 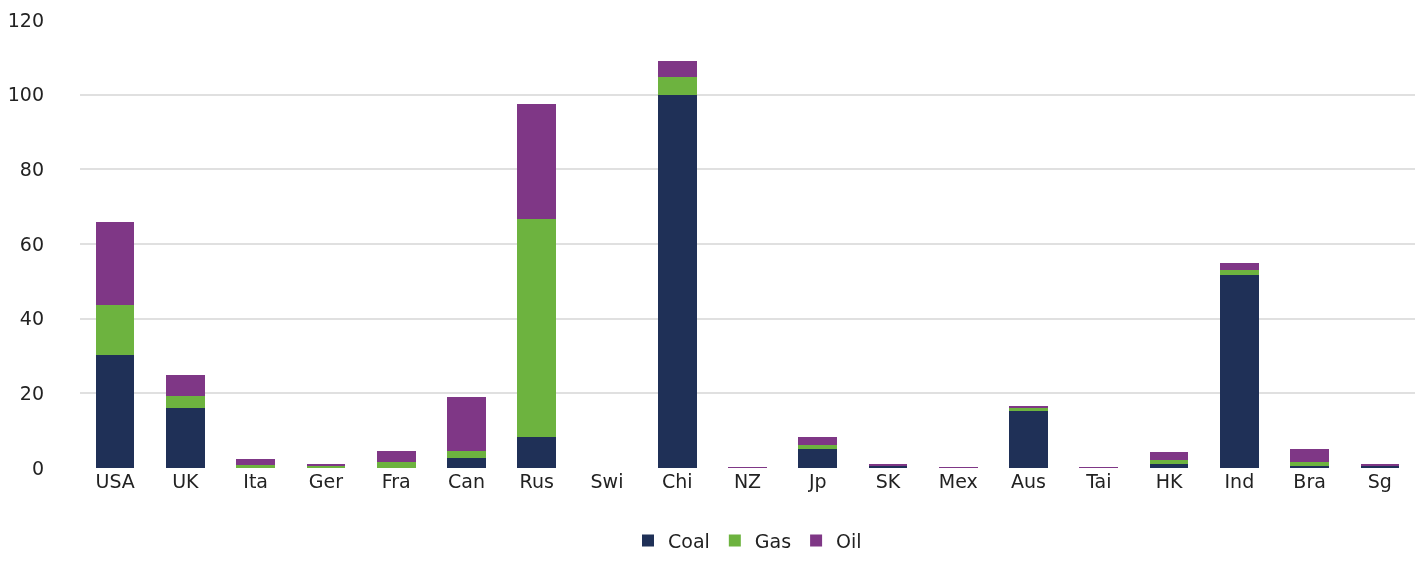 What do you see at coordinates (1379, 481) in the screenshot?
I see `x-tick-label: Sg` at bounding box center [1379, 481].